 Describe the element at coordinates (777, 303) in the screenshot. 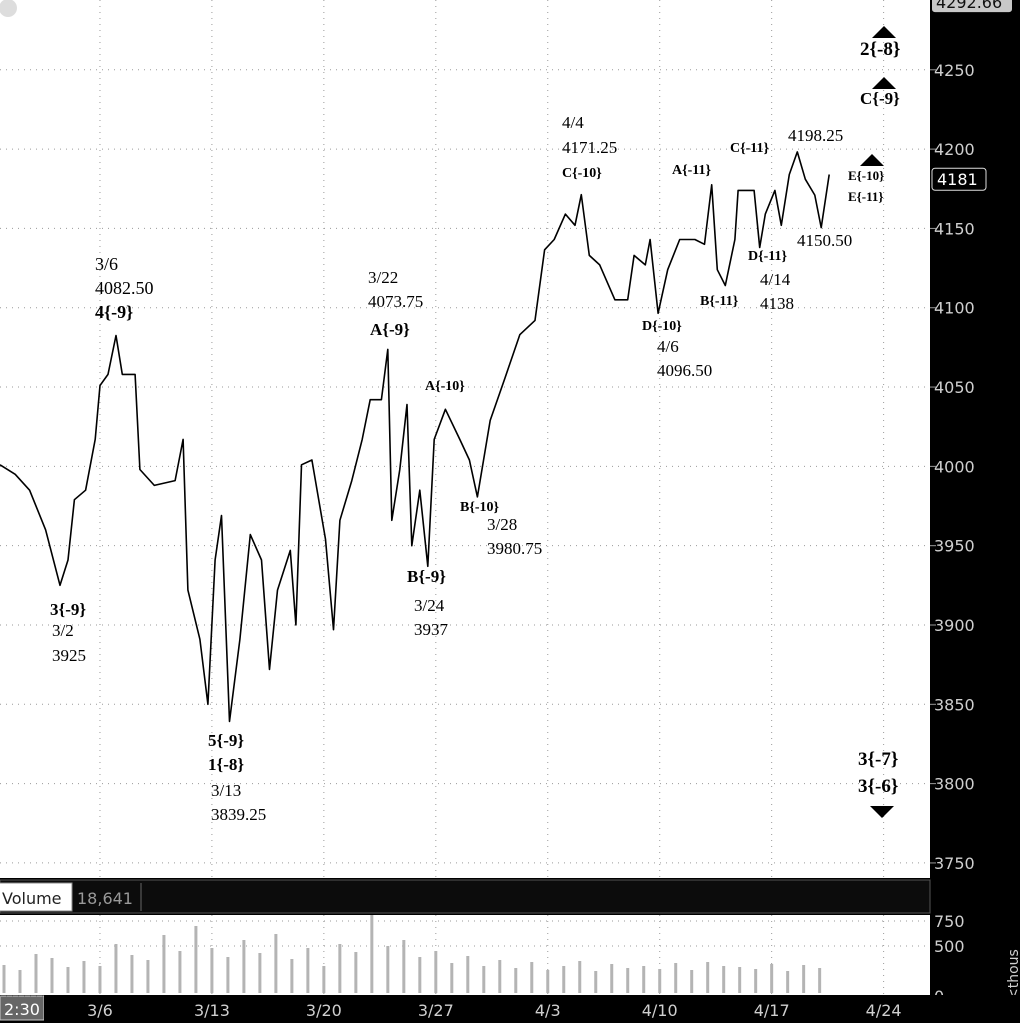

I see `annotation: 4138` at that location.